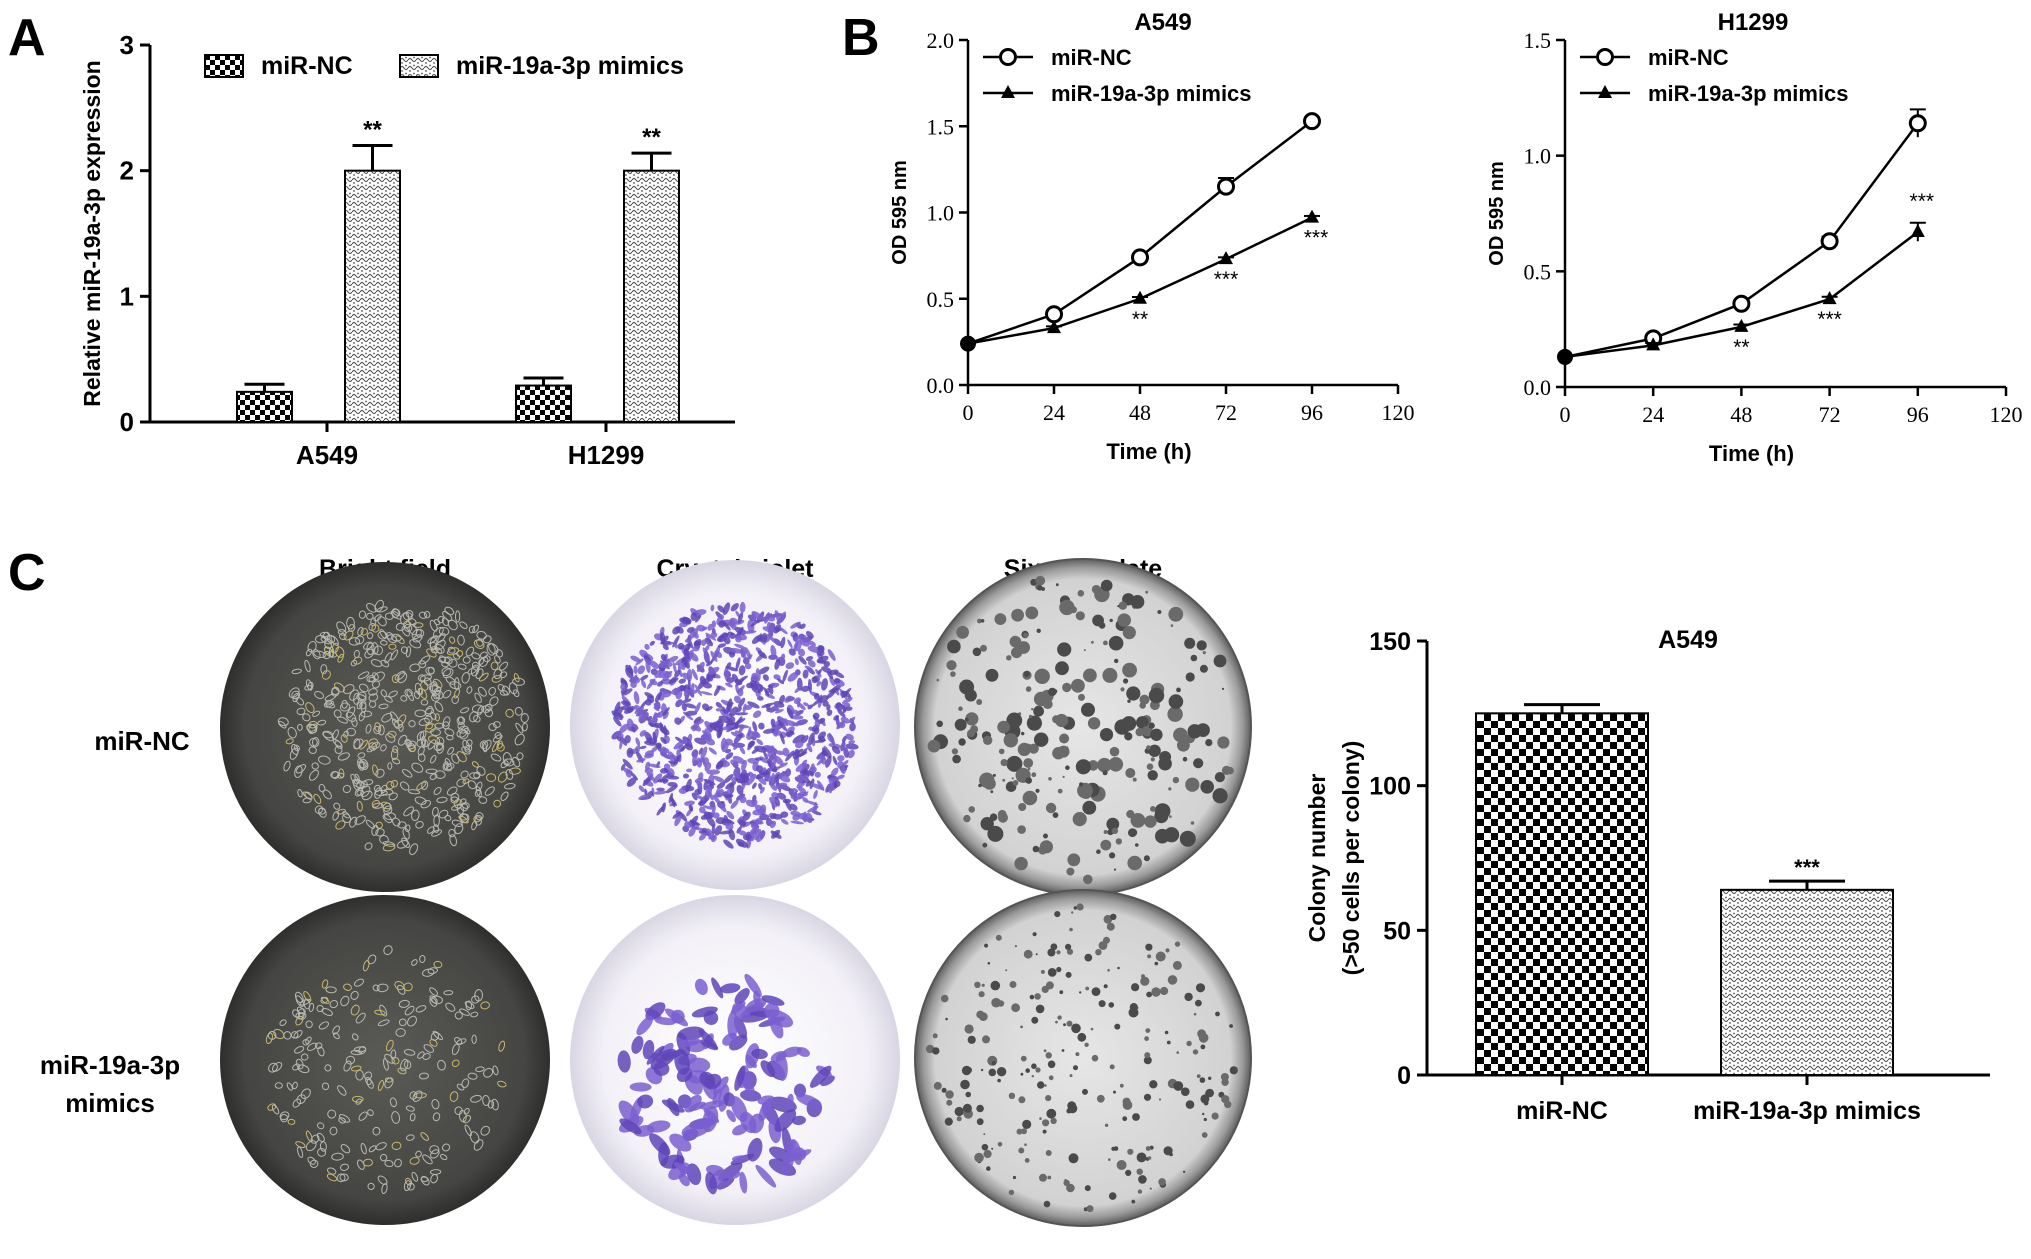 The height and width of the screenshot is (1259, 2031). What do you see at coordinates (142, 741) in the screenshot?
I see `row-label-mir-nc: miR-NC` at bounding box center [142, 741].